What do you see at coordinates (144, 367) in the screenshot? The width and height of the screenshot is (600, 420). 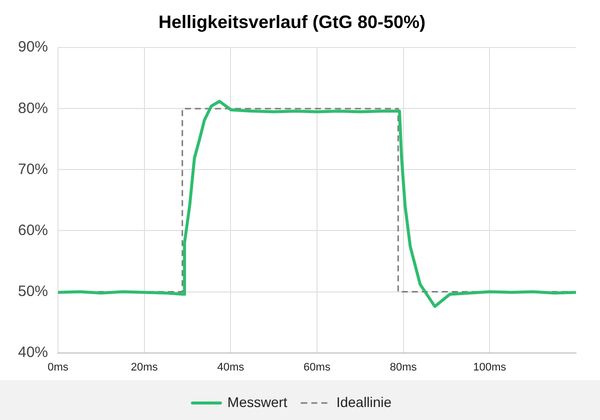 I see `x-tick-label: 20ms` at bounding box center [144, 367].